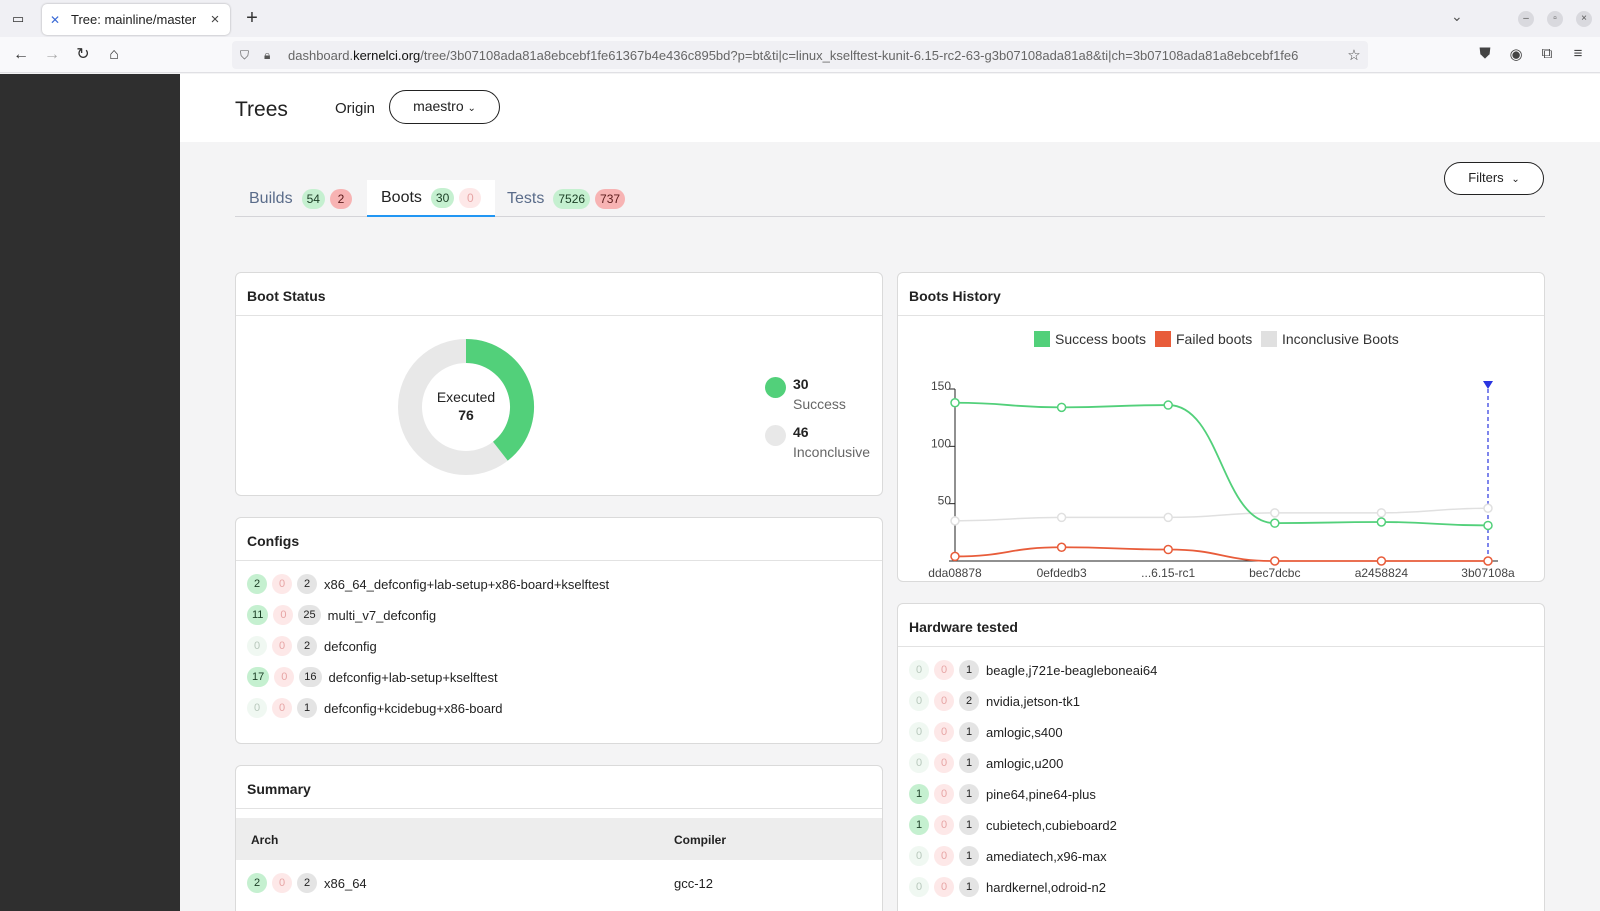  I want to click on page-header: Trees Origin maestro ⌄, so click(890, 108).